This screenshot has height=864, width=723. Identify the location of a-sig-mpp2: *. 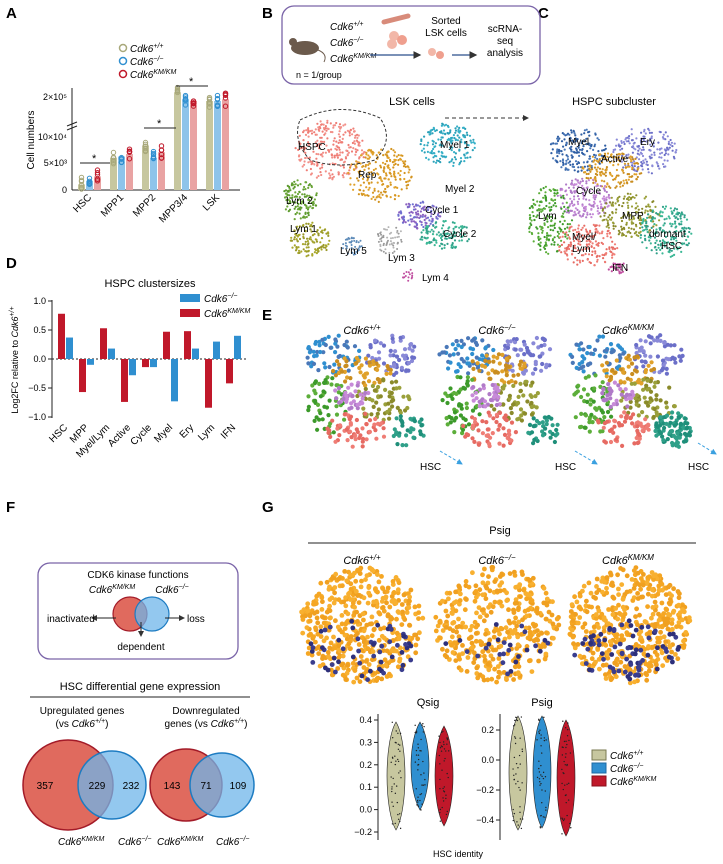
(159, 124).